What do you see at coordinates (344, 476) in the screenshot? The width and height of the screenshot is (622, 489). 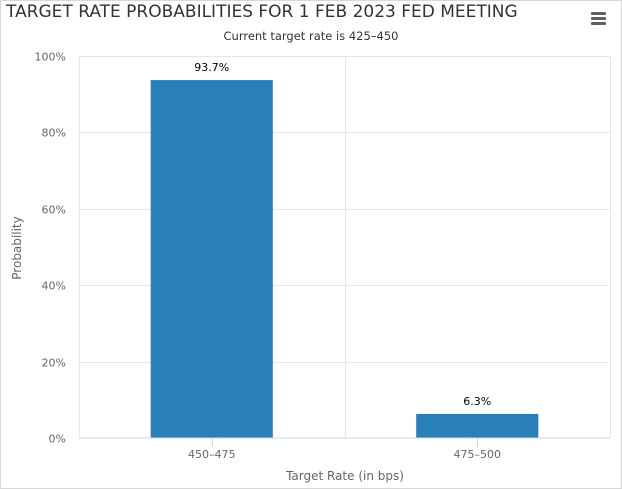 I see `x-axis-title: Target Rate (in bps)` at bounding box center [344, 476].